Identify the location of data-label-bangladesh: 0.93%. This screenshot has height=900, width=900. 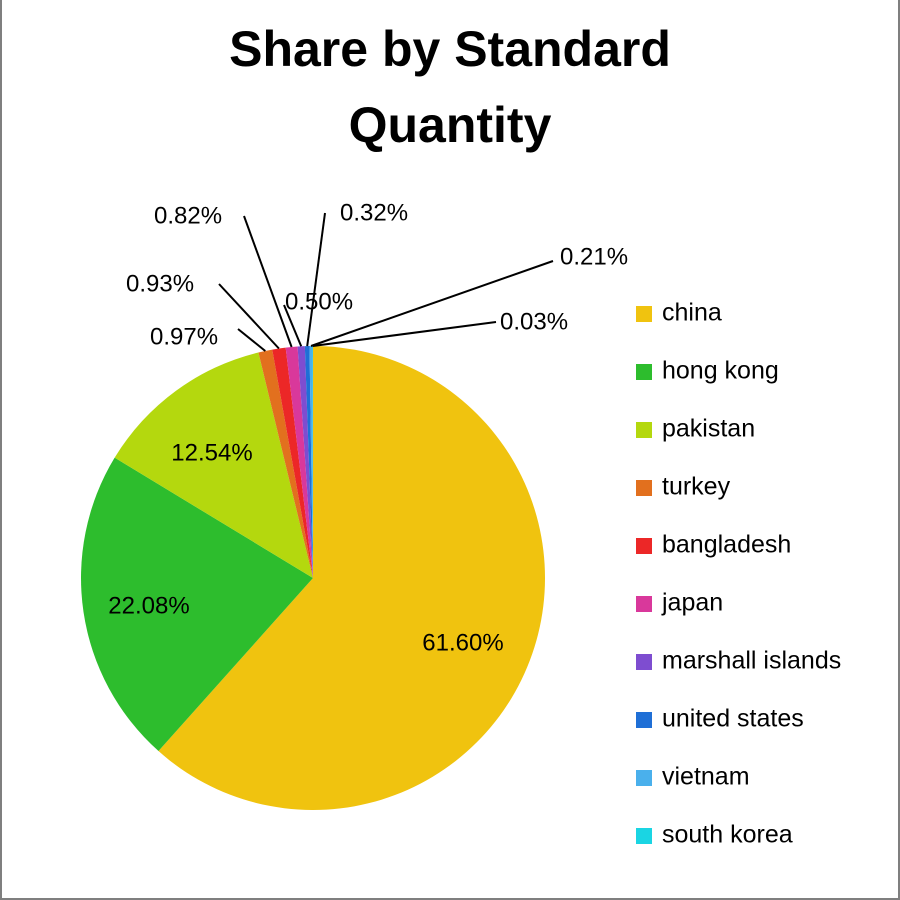
(160, 283).